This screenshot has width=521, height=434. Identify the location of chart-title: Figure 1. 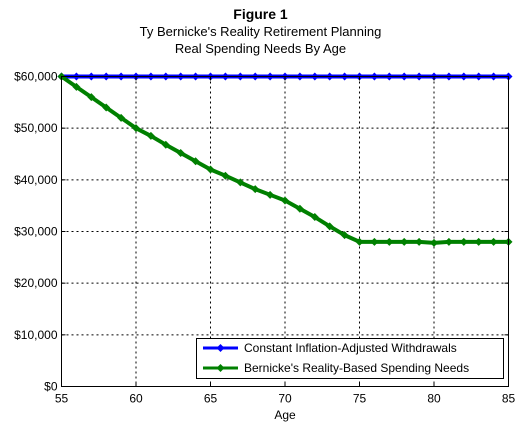
(260, 14).